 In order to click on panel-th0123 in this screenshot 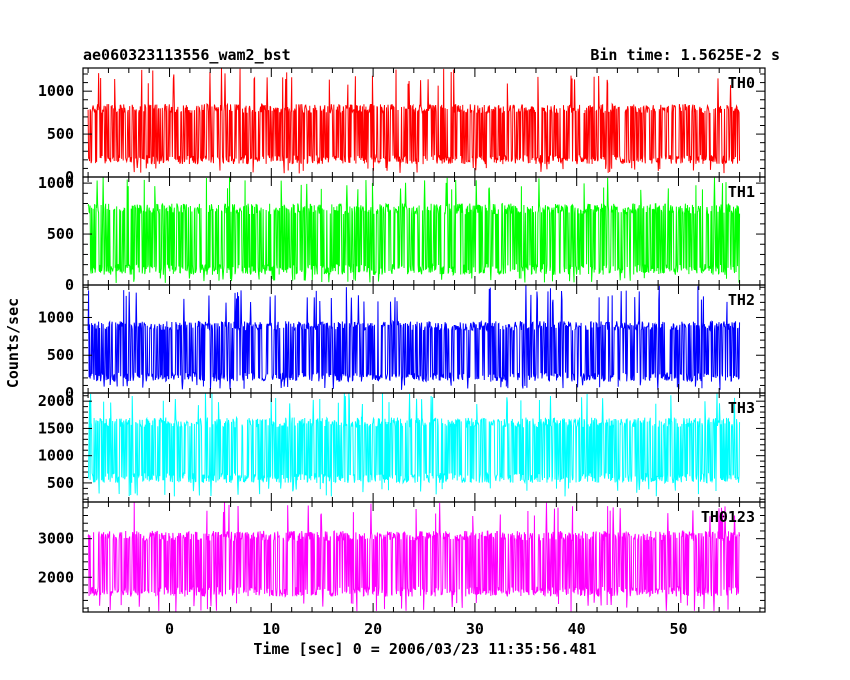, I will do `click(414, 557)`.